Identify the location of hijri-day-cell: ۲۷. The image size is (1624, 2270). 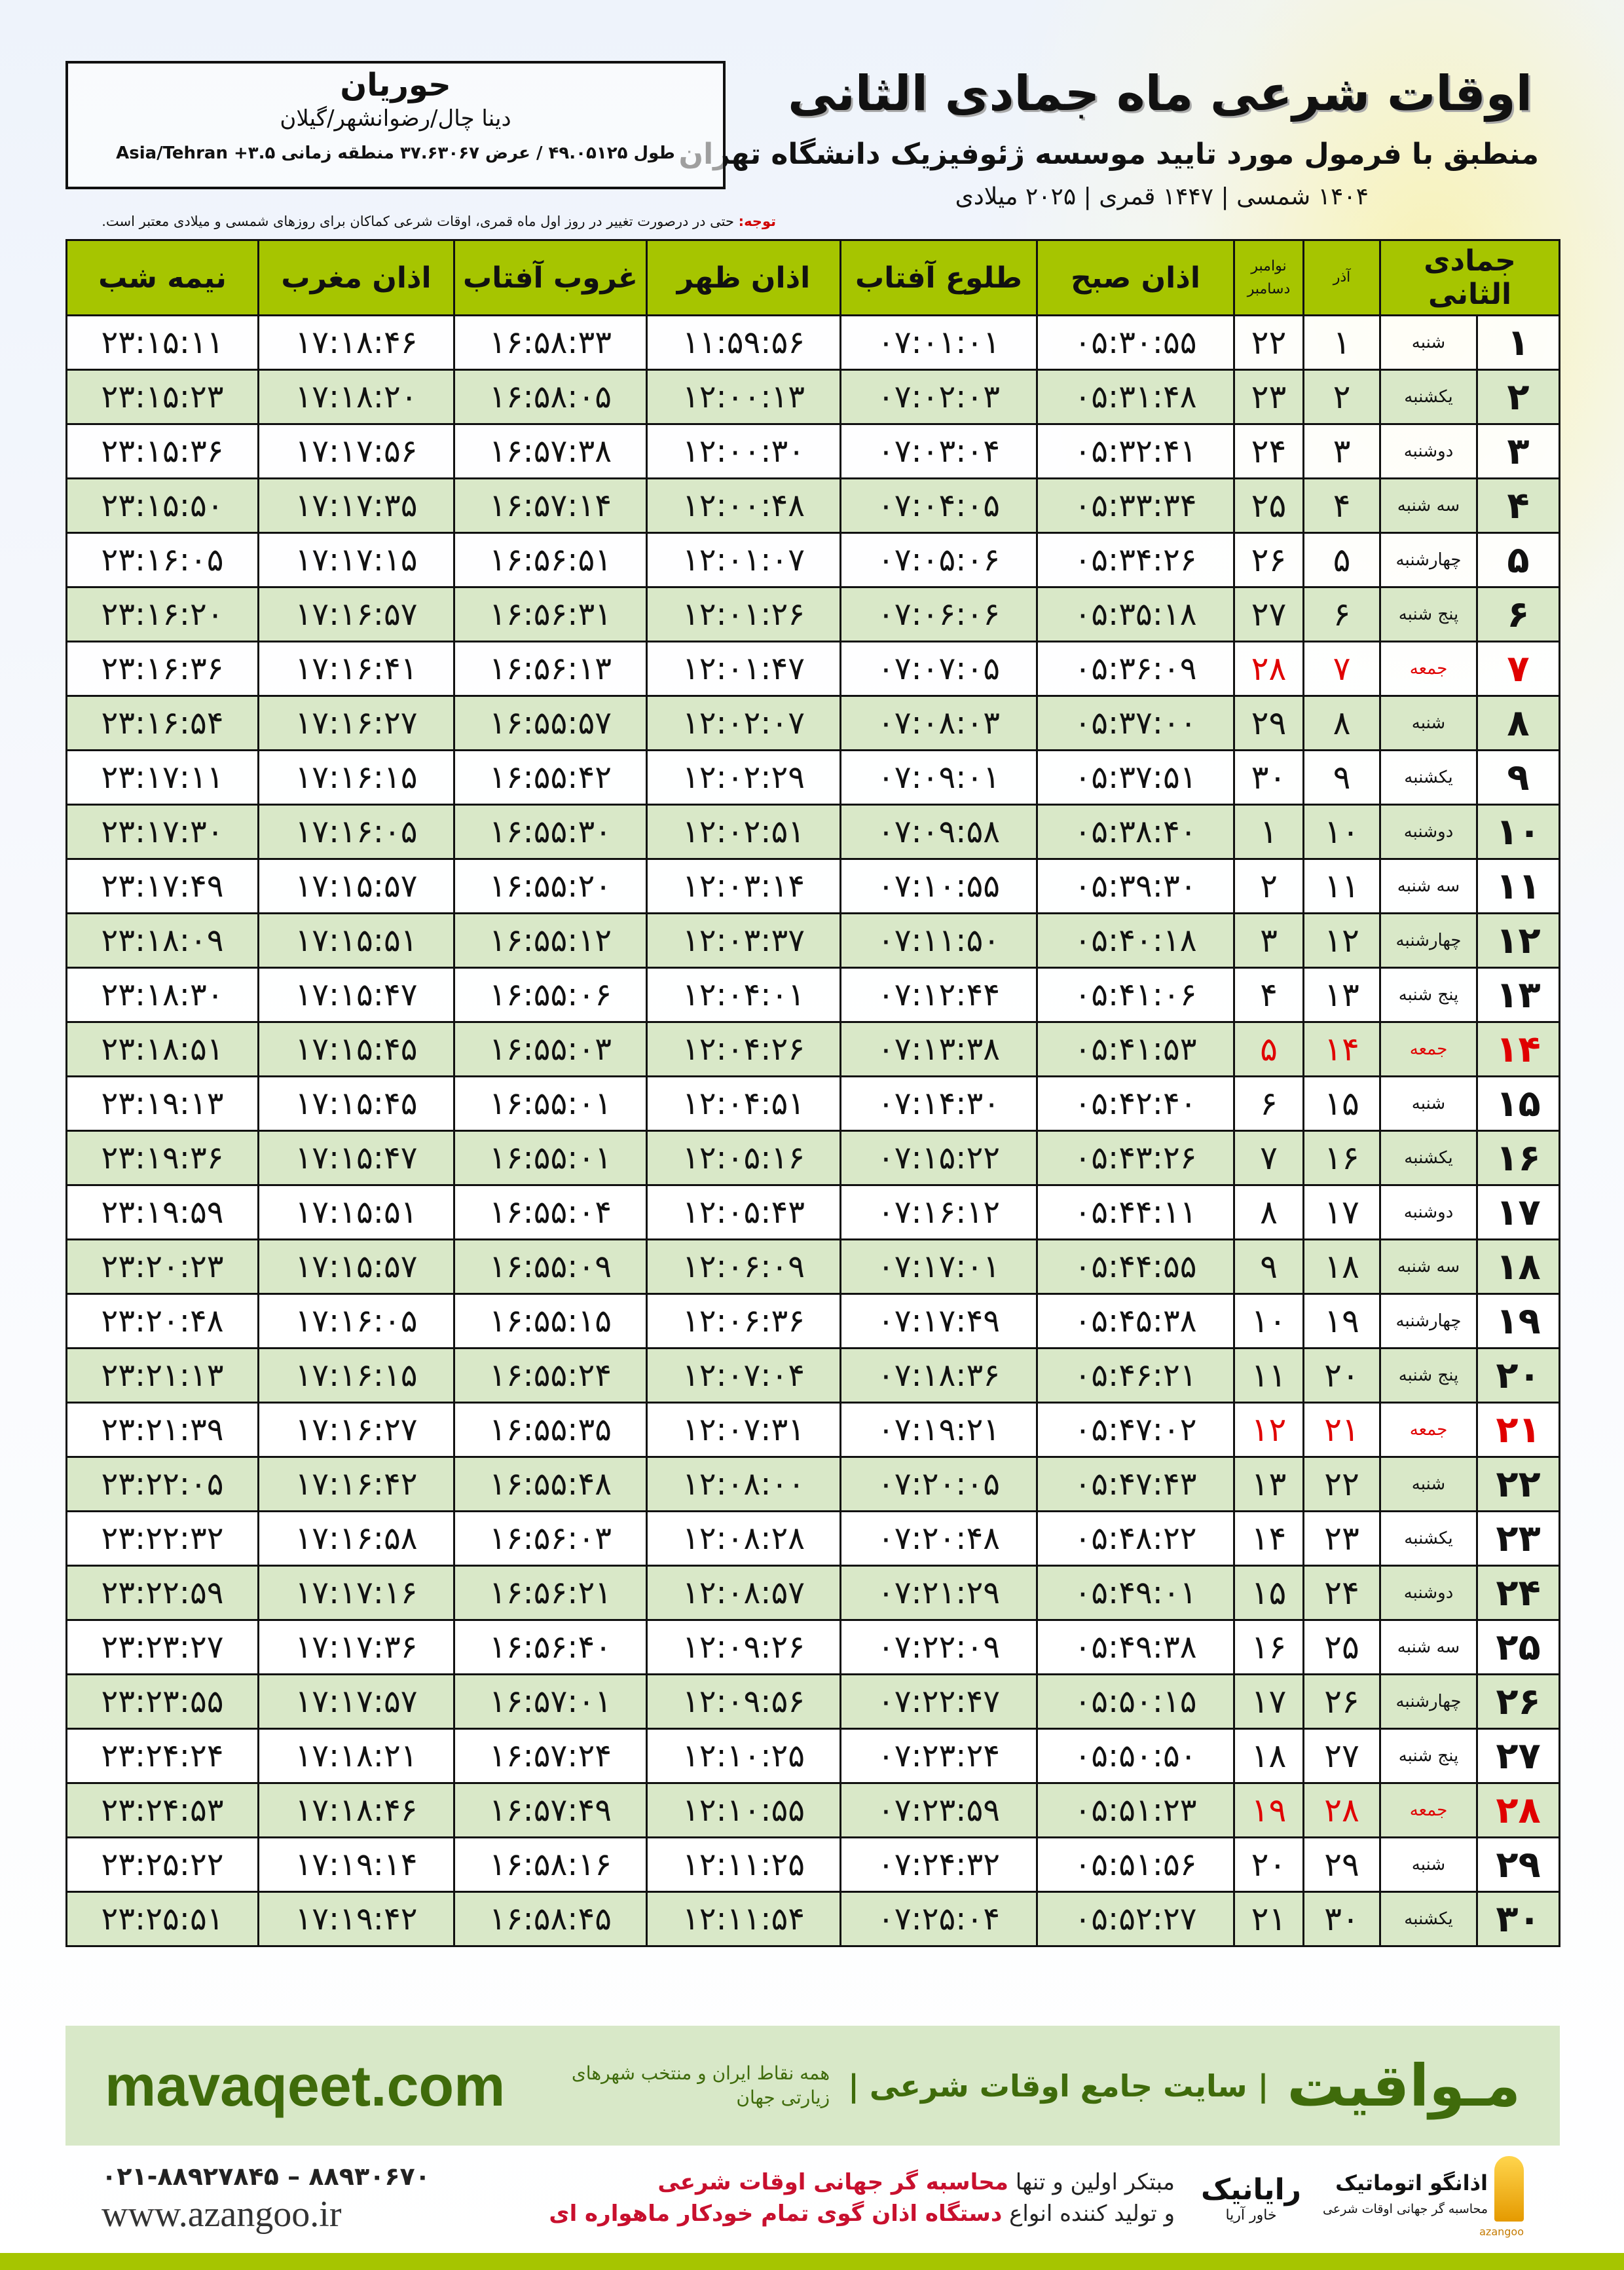
(1518, 1756).